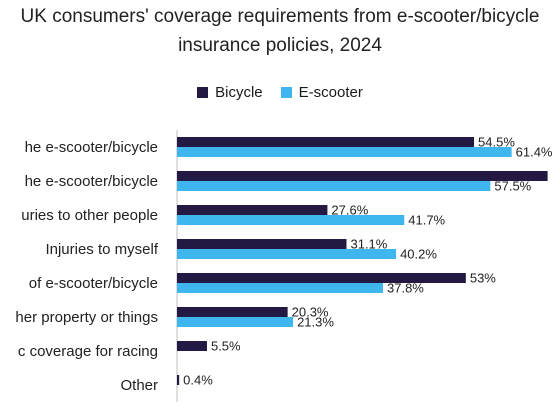  What do you see at coordinates (86, 317) in the screenshot?
I see `category-label: her property or things` at bounding box center [86, 317].